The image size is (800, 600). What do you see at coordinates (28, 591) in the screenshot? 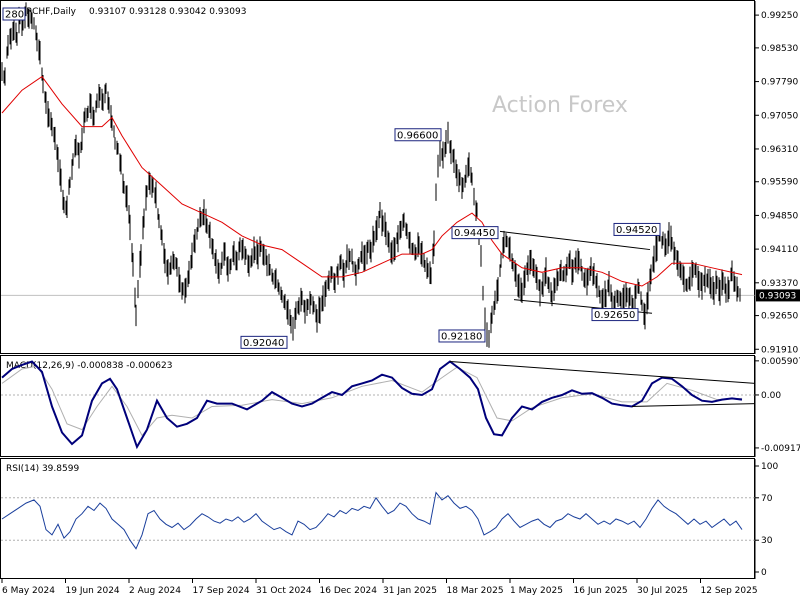
I see `time-tick-label: 6 May 2024` at bounding box center [28, 591].